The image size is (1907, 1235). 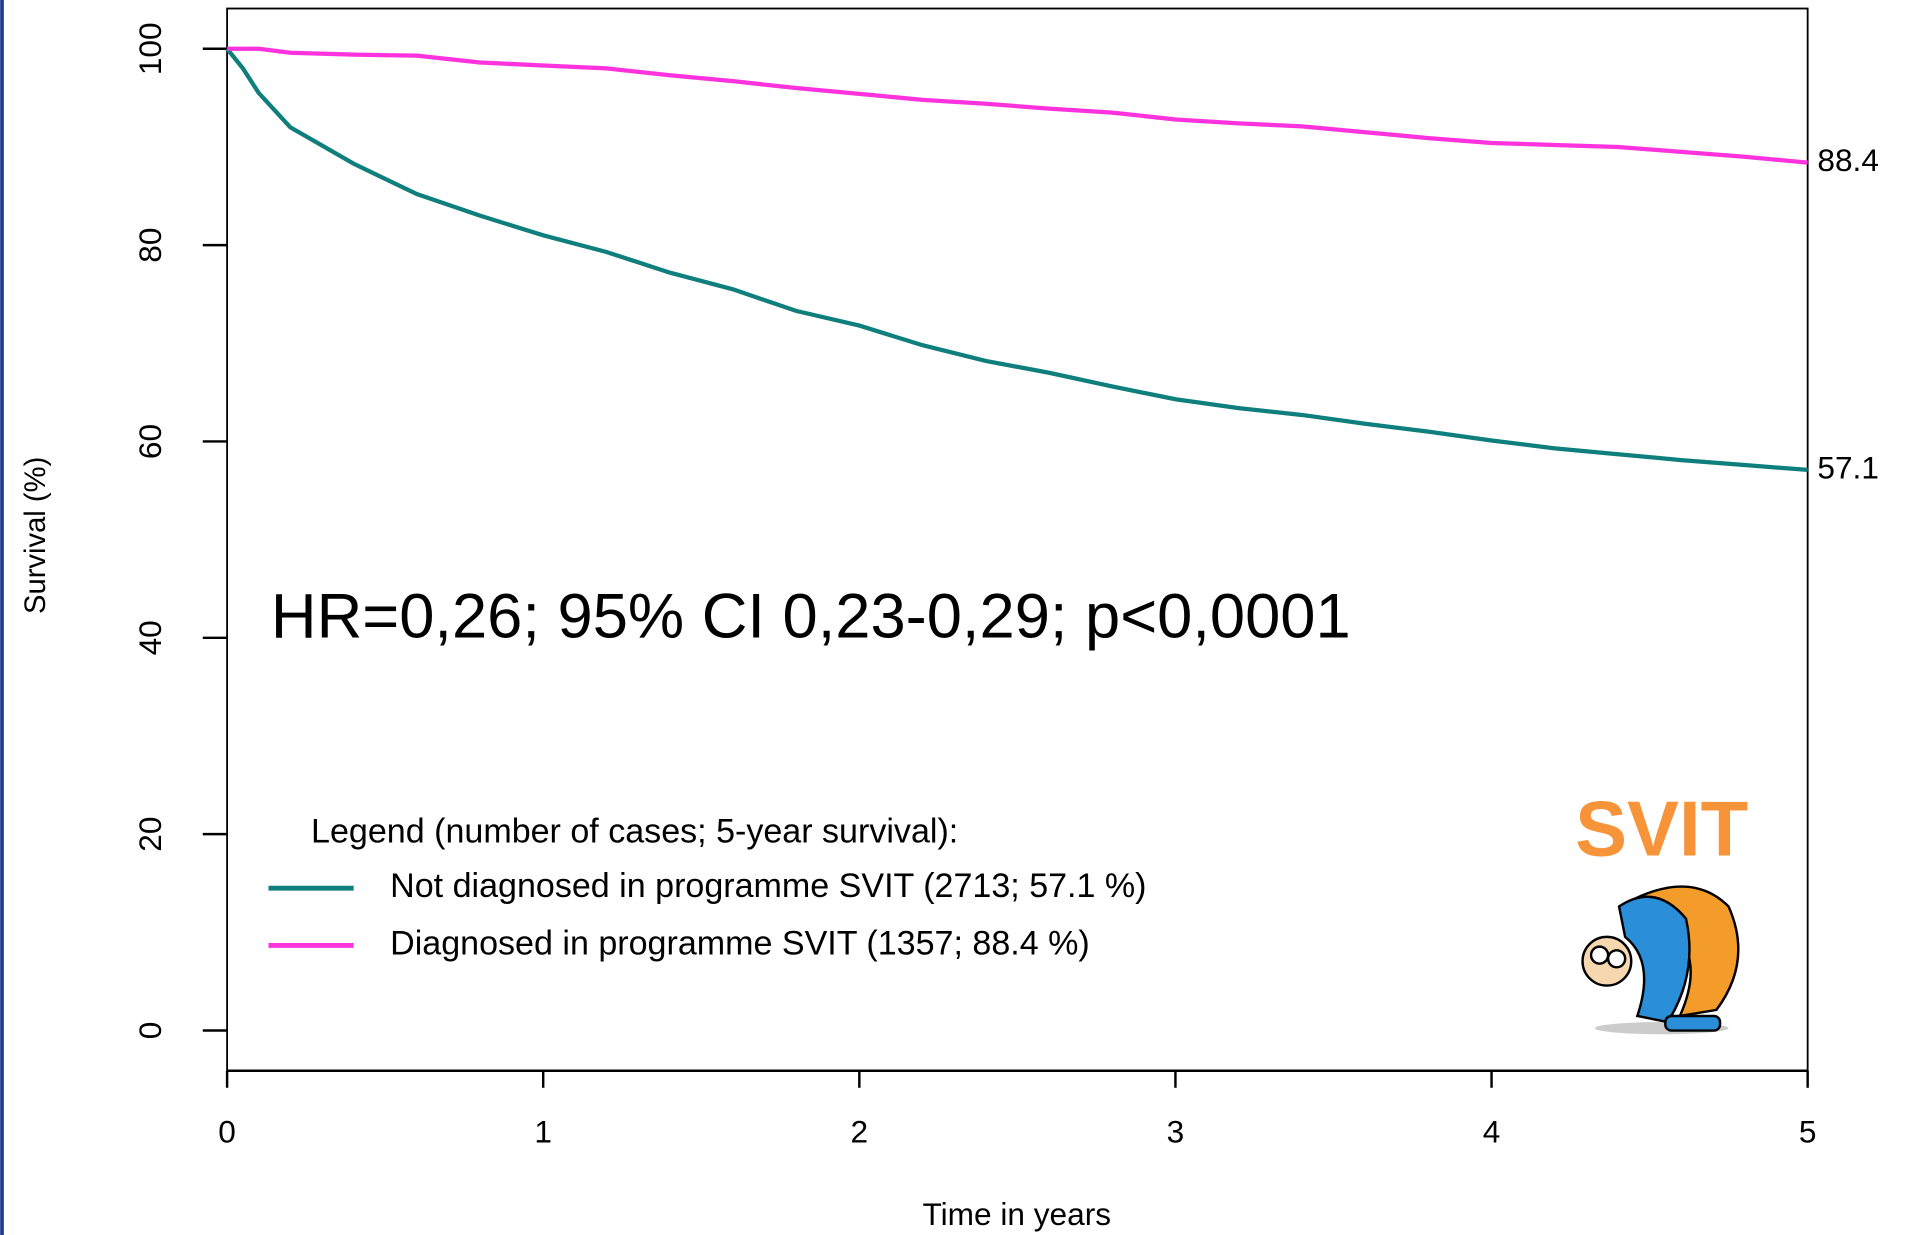 I want to click on logo-text: SVIT, so click(x=1661, y=828).